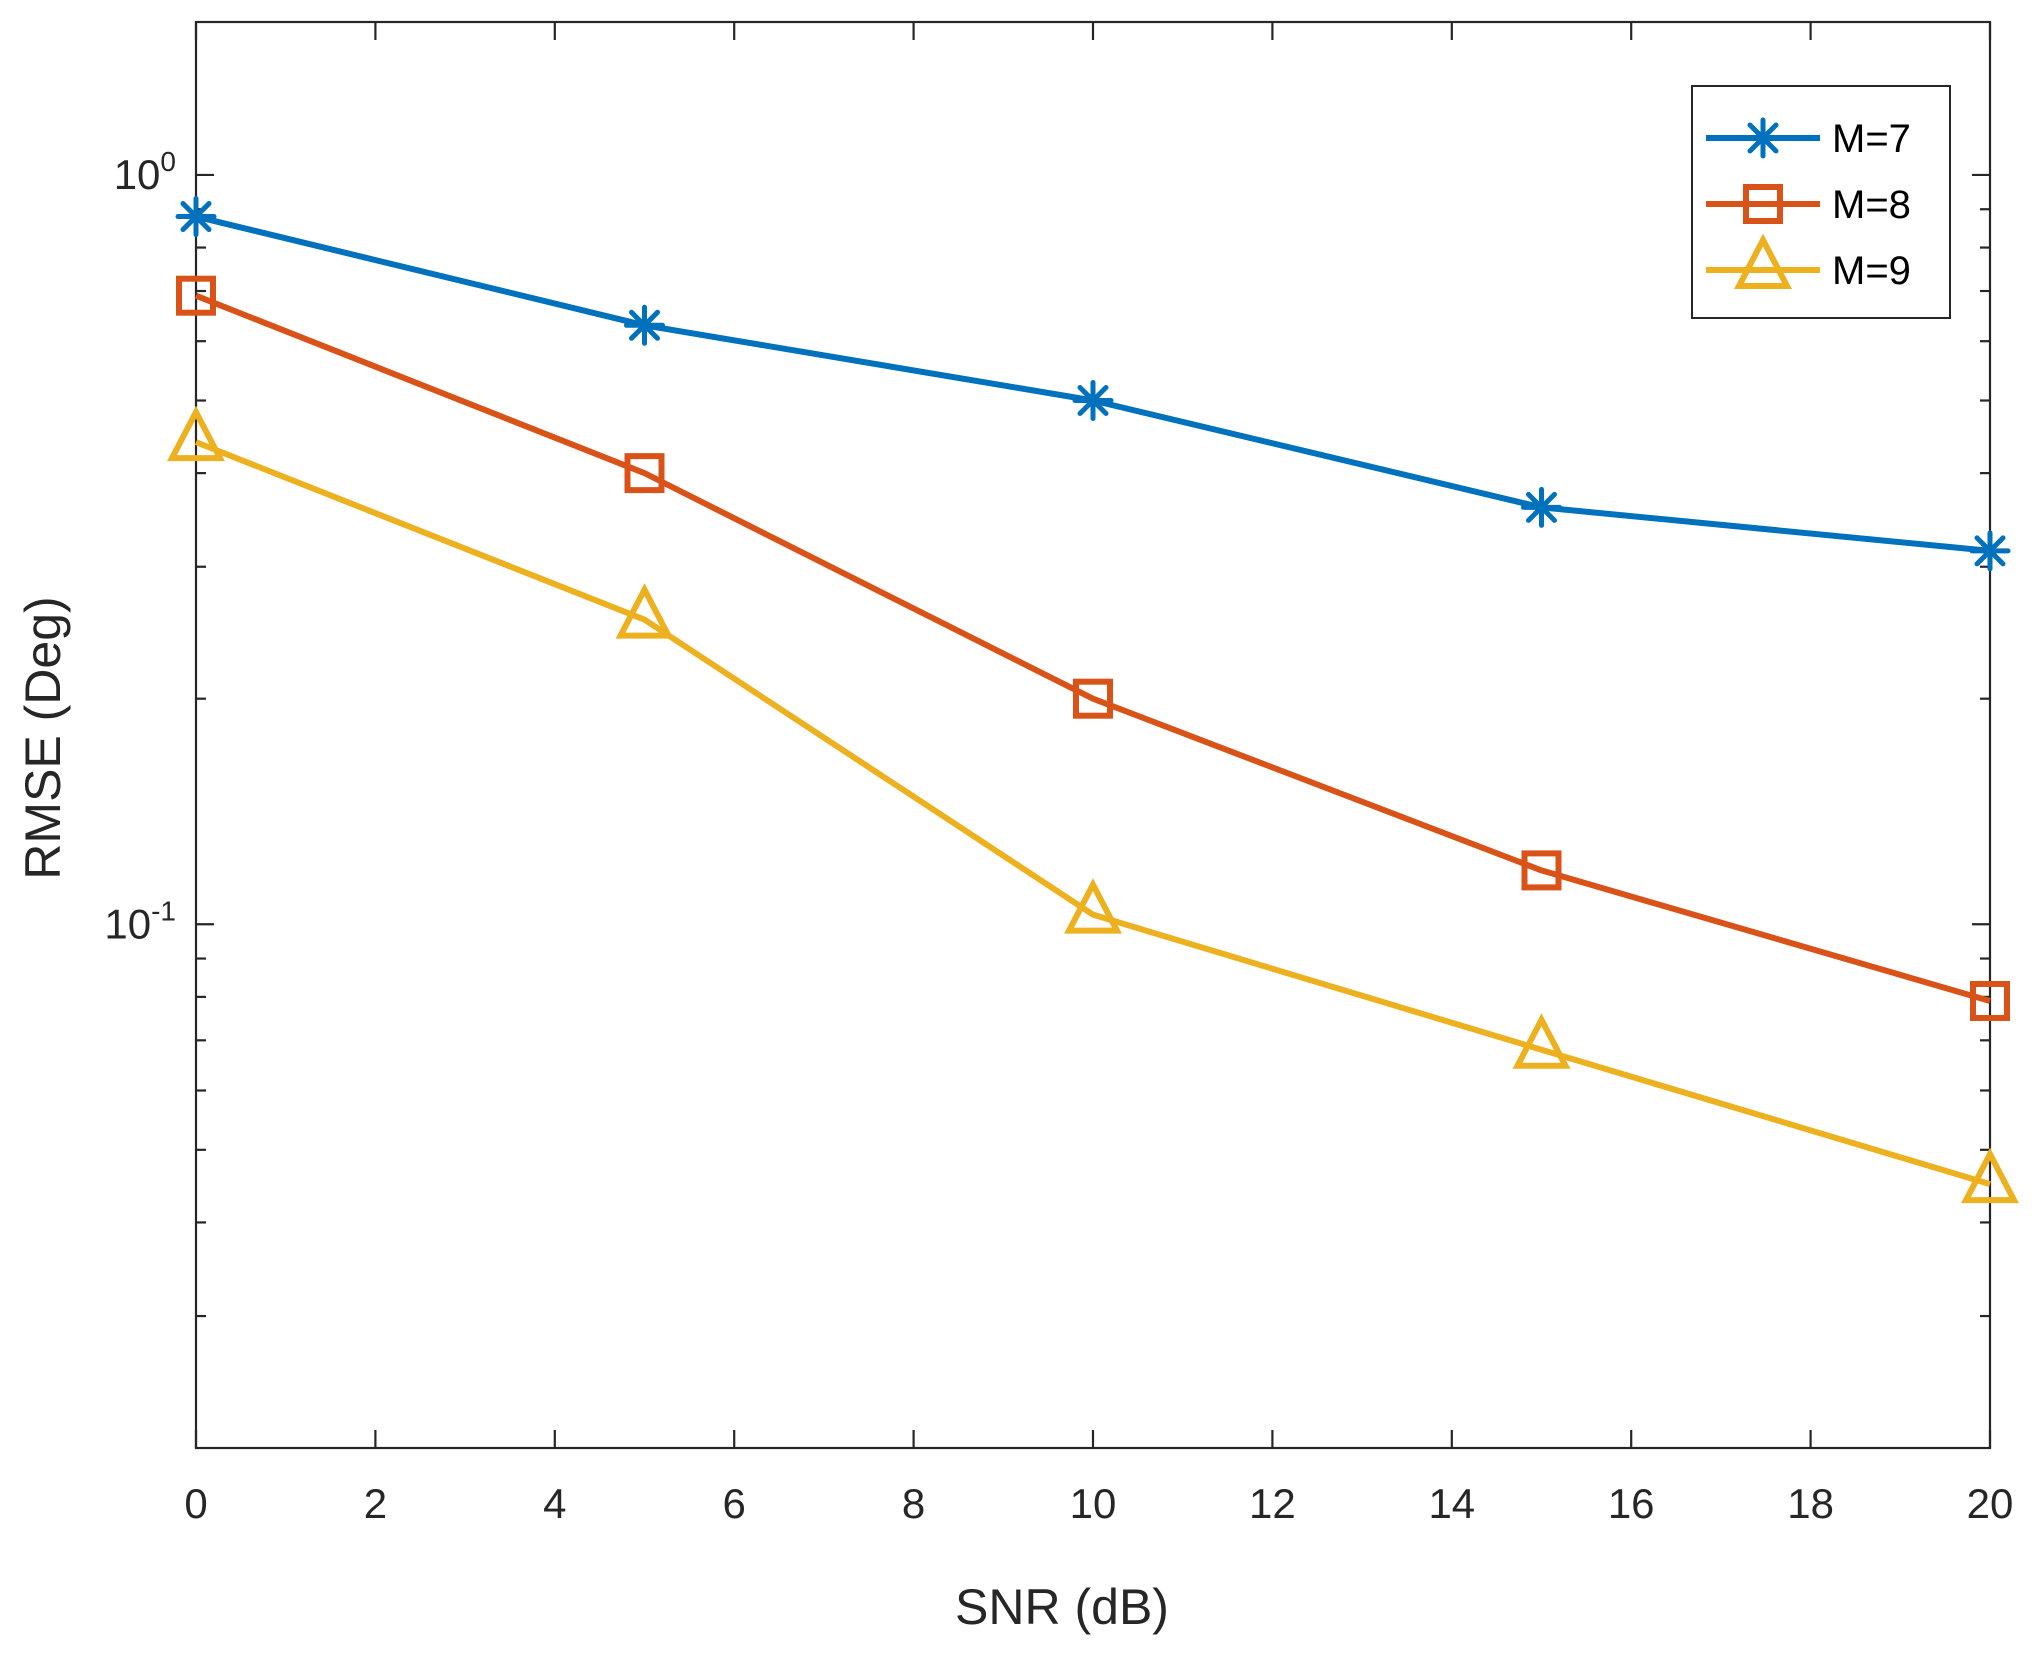 The width and height of the screenshot is (2033, 1661). I want to click on data-point-M=7-snr-0, so click(196, 217).